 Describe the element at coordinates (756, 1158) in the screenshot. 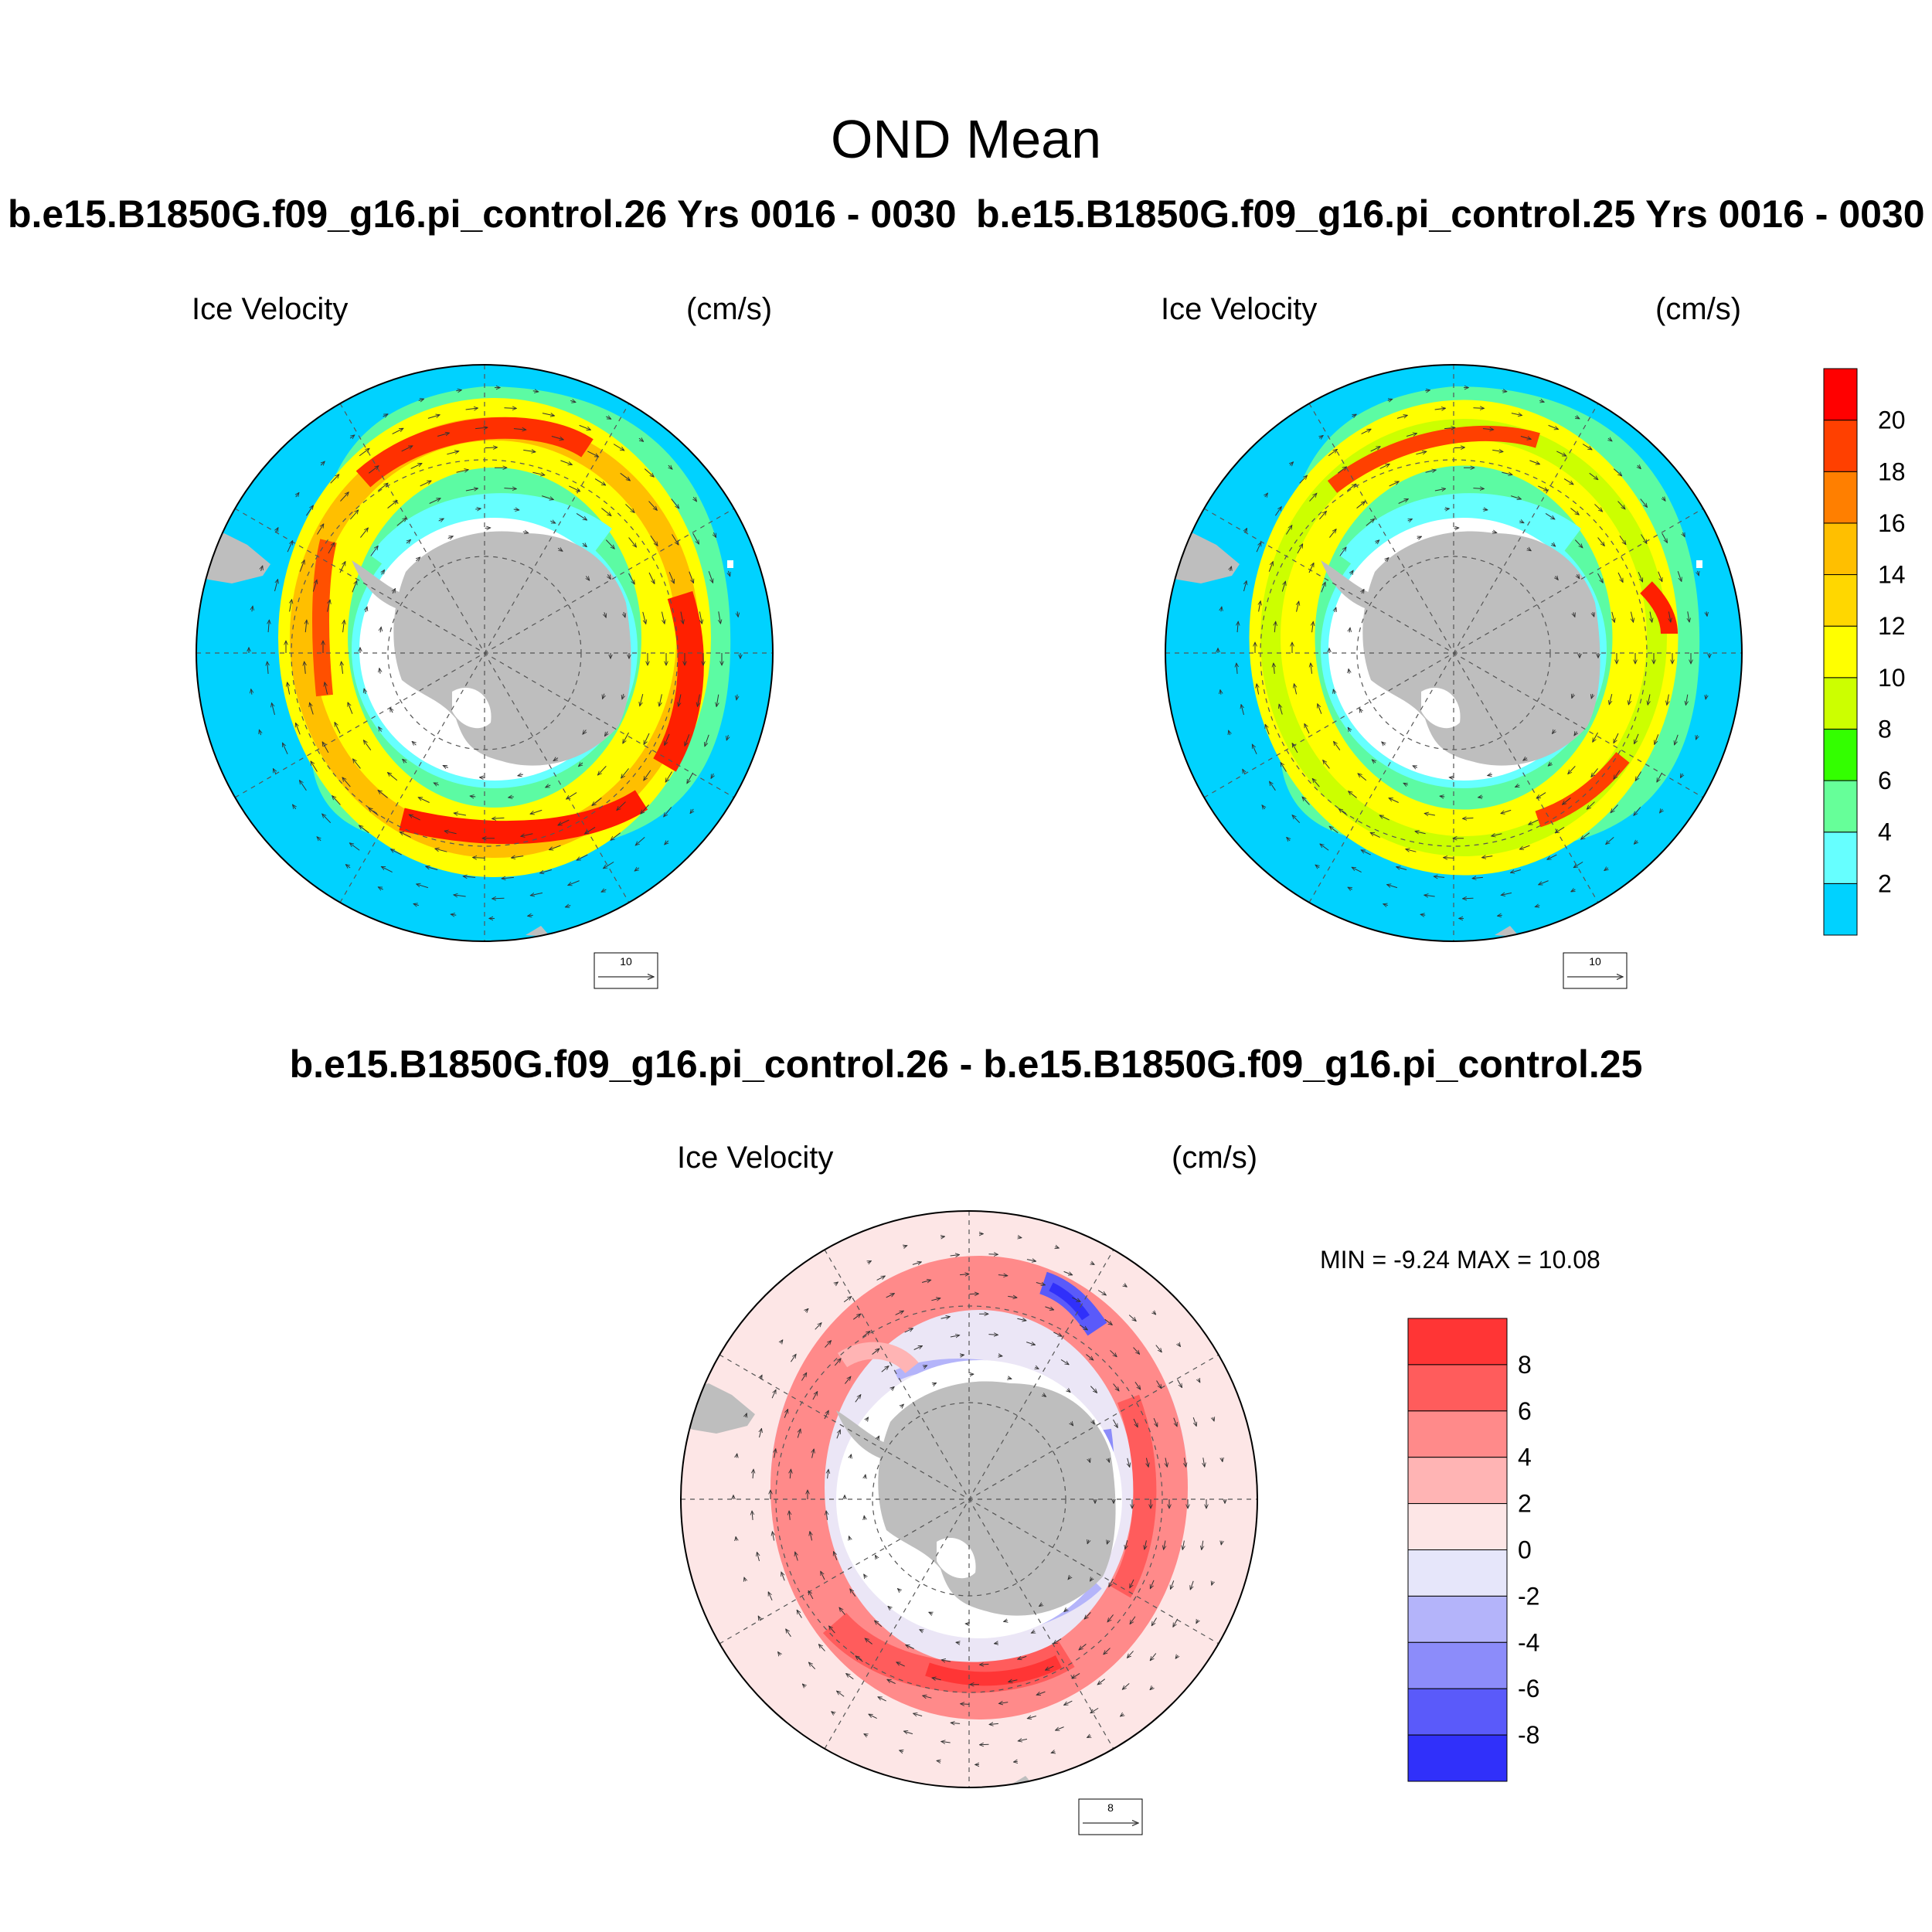

I see `panel-3-variable-label: Ice Velocity` at that location.